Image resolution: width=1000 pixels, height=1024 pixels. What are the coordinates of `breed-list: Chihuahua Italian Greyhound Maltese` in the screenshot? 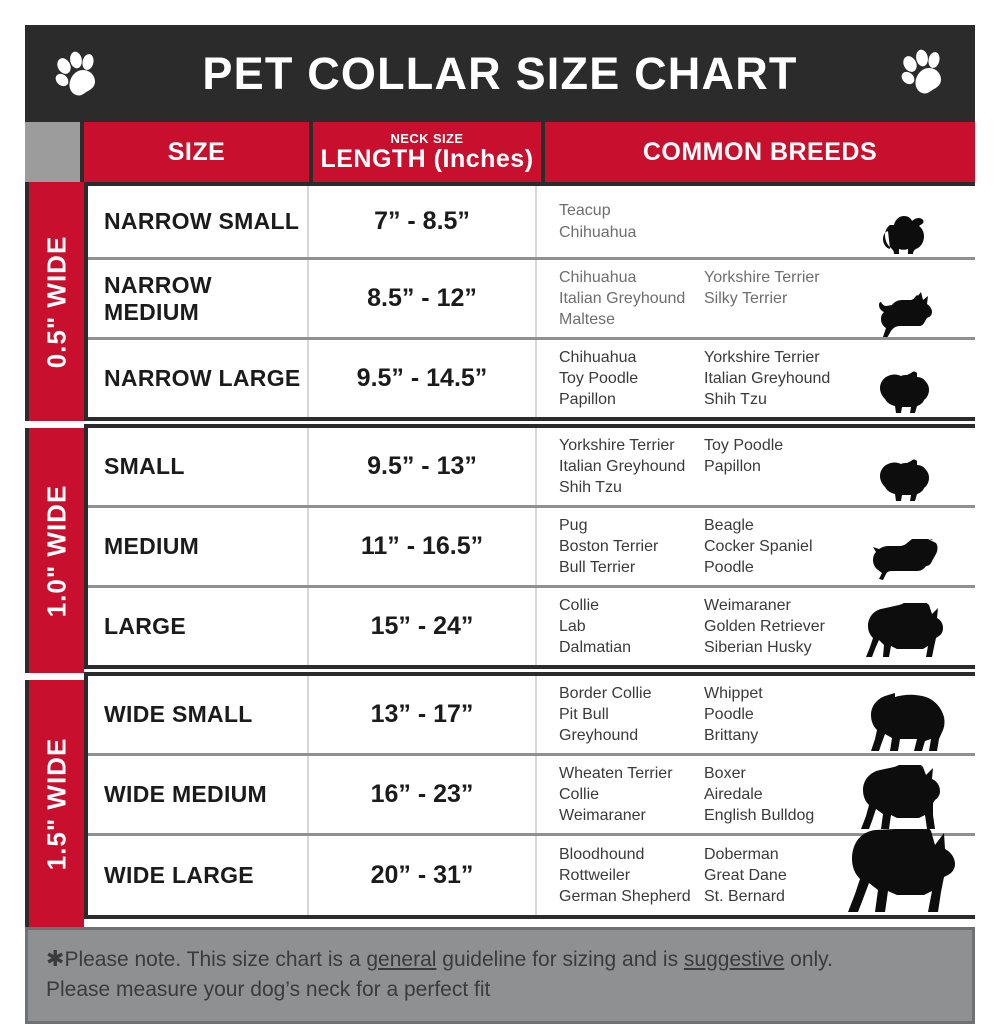 It's located at (631, 299).